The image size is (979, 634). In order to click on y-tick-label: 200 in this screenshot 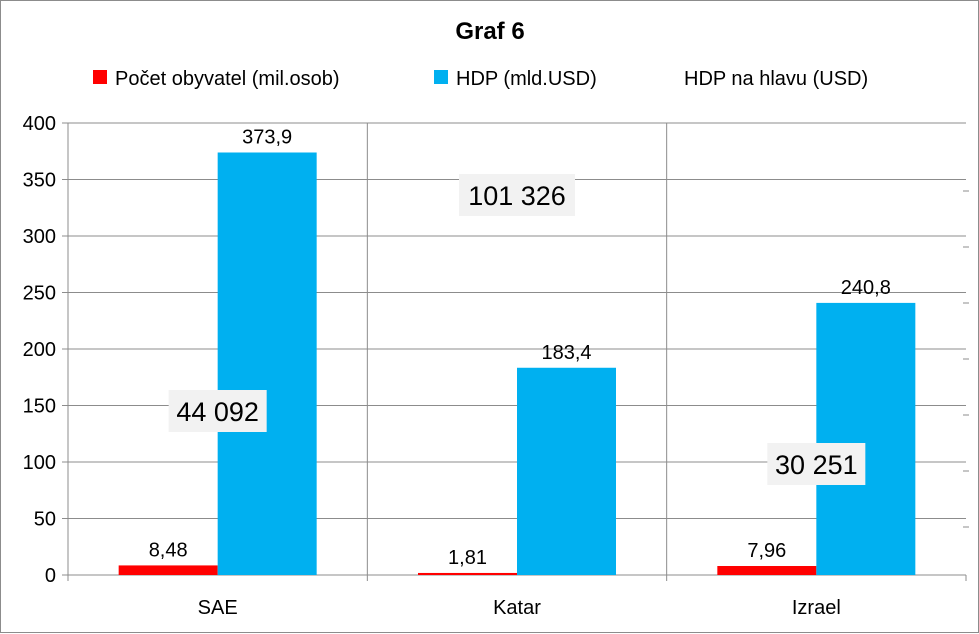, I will do `click(39, 350)`.